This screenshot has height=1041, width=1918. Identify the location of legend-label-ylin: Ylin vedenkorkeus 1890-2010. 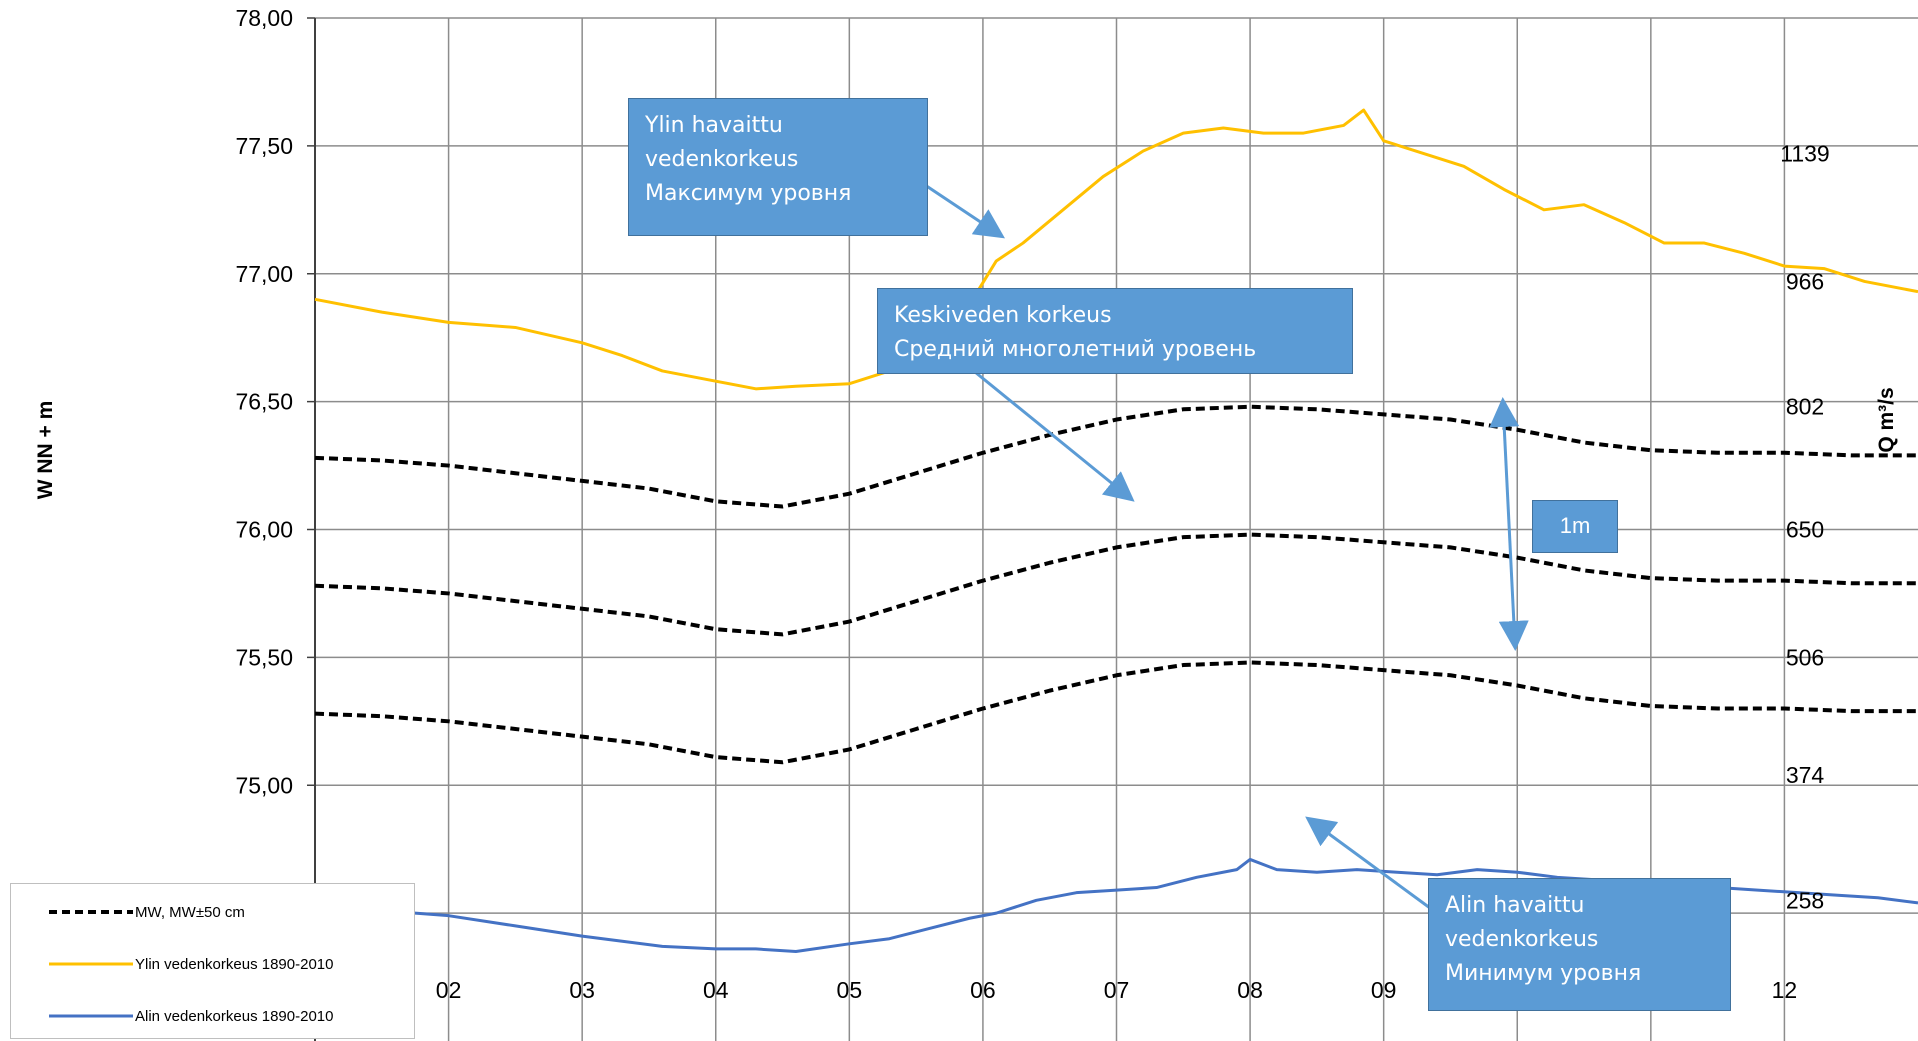
(234, 964).